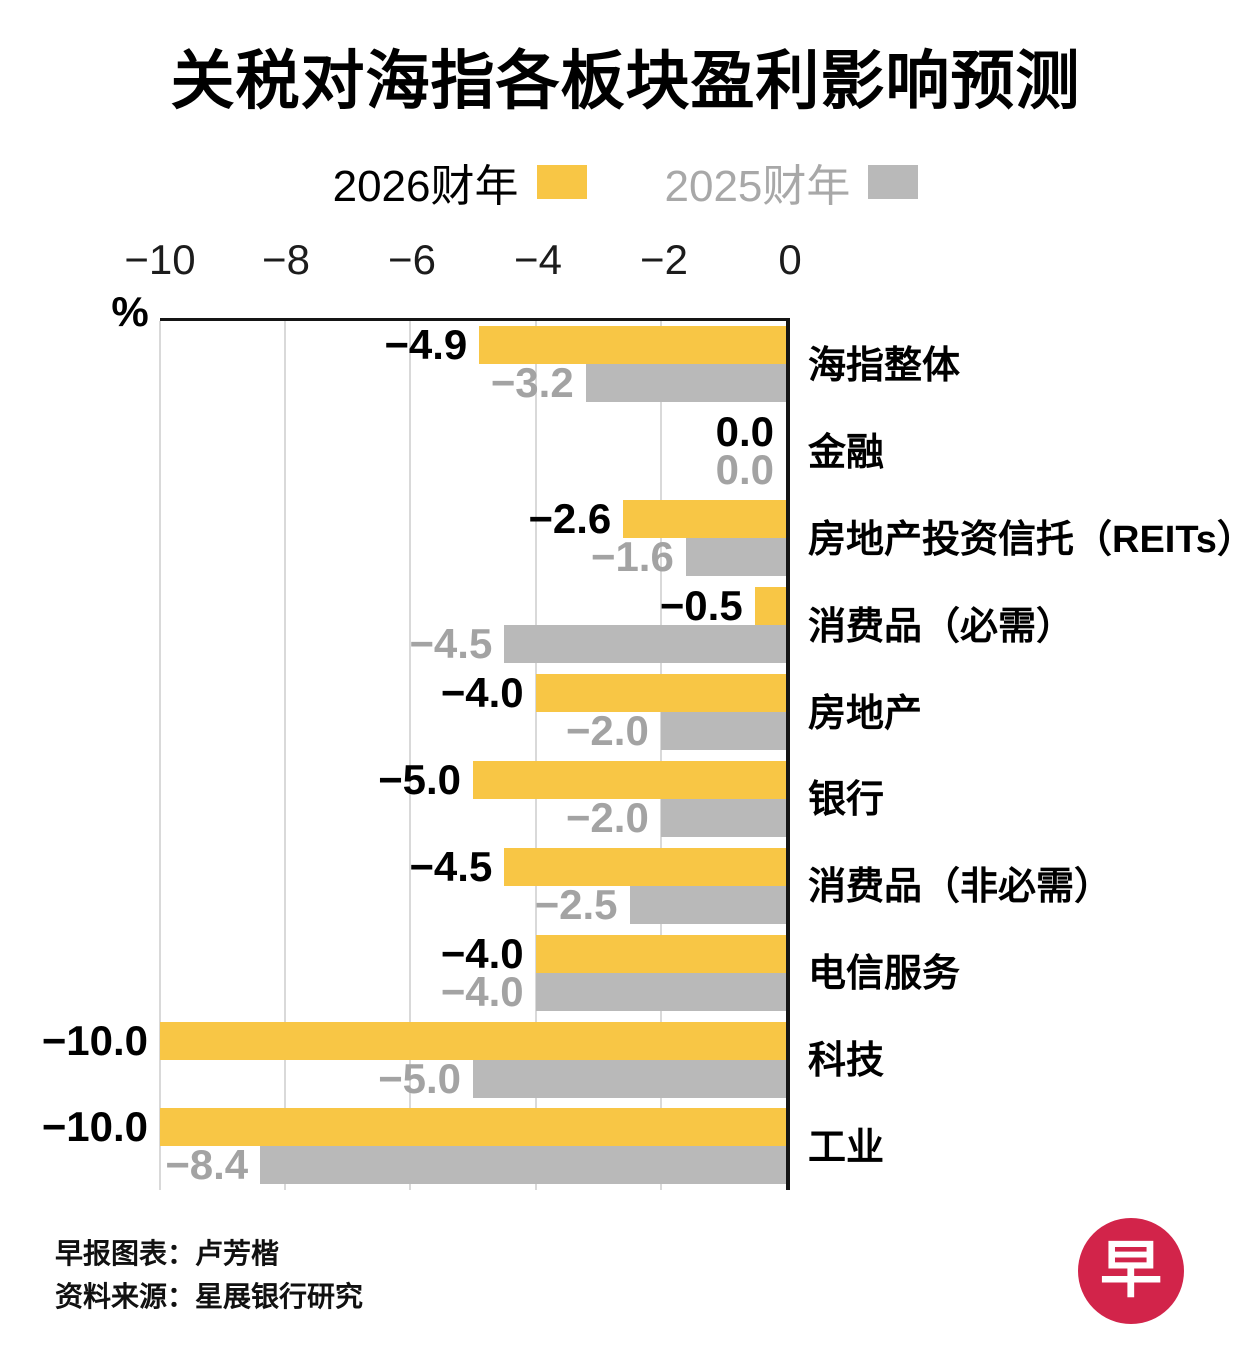 The image size is (1251, 1360). What do you see at coordinates (426, 345) in the screenshot?
I see `value-label: −4.9` at bounding box center [426, 345].